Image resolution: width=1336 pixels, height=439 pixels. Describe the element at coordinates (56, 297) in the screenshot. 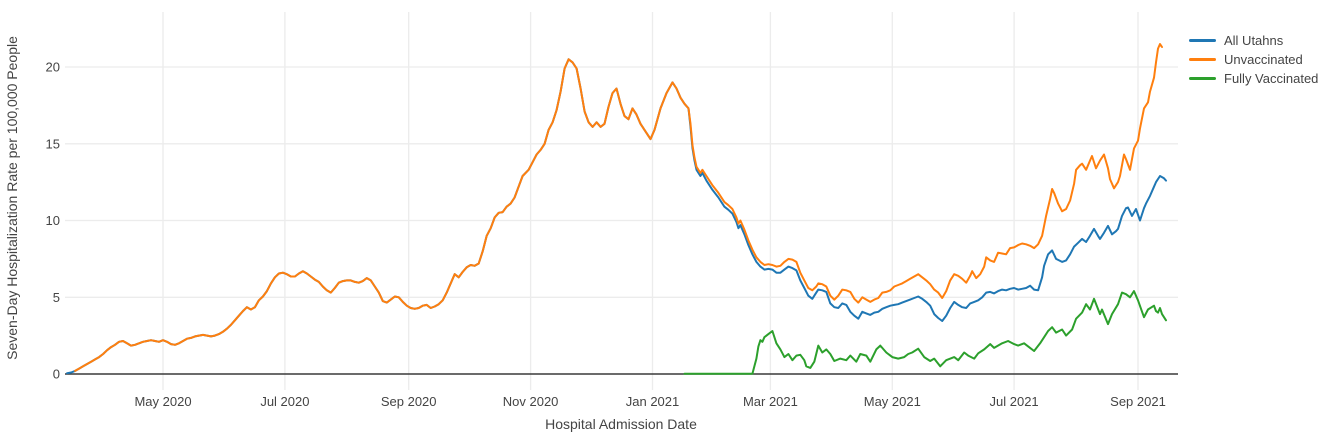

I see `y-tick-label: 5` at that location.